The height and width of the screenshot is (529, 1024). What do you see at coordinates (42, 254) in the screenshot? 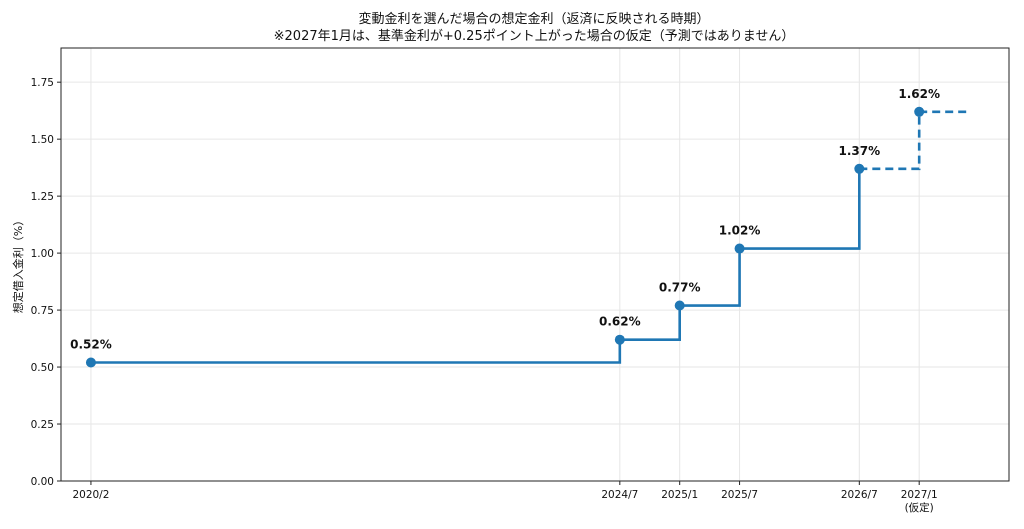
I see `y-tick-label: 1.00` at bounding box center [42, 254].